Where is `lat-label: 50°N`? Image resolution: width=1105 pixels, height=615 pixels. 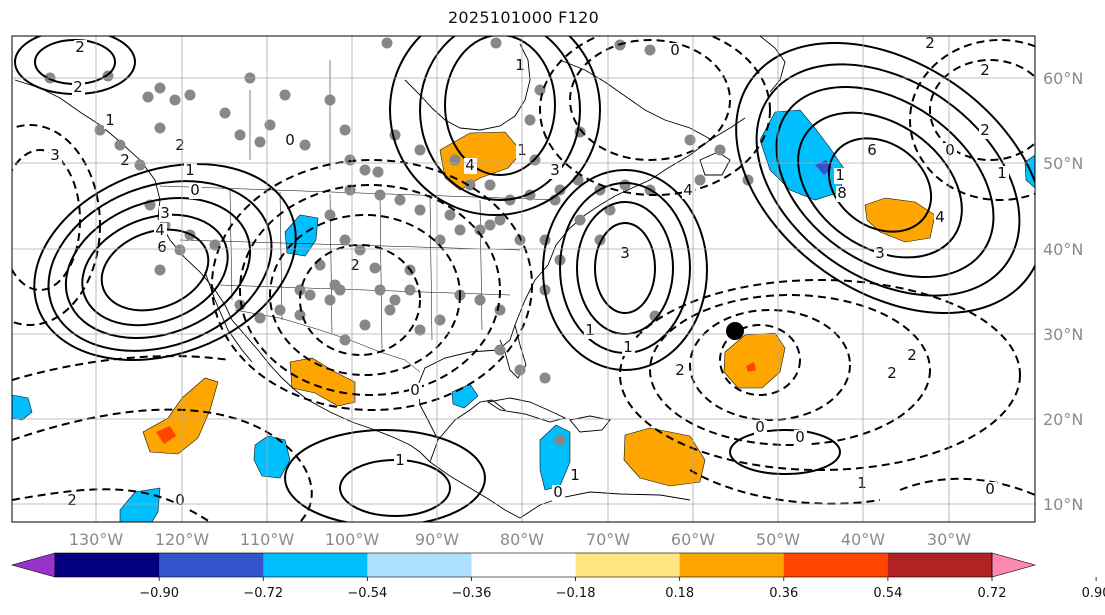
lat-label: 50°N is located at coordinates (1063, 163).